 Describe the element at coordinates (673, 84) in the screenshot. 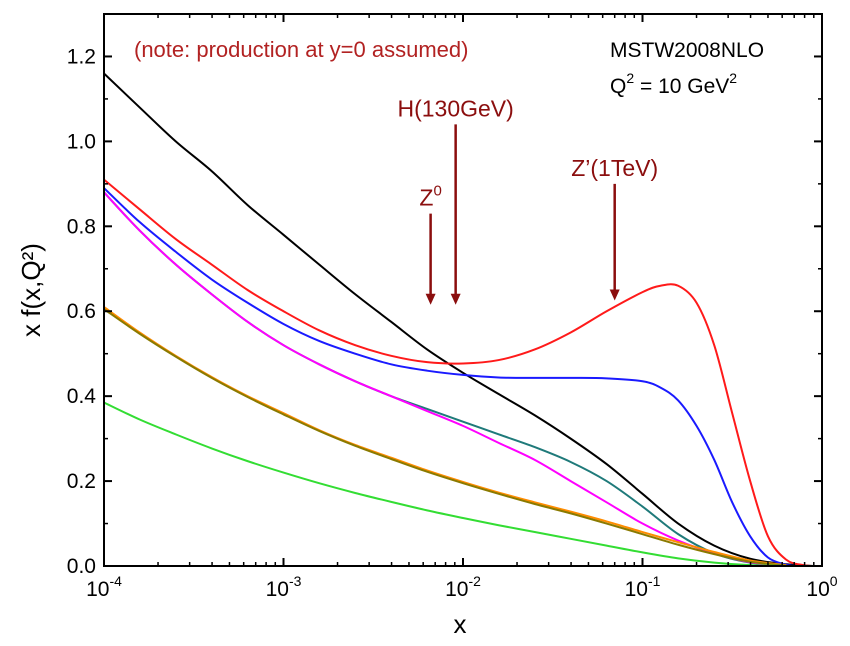

I see `scale-annotation: Q2 = 10 GeV2` at that location.